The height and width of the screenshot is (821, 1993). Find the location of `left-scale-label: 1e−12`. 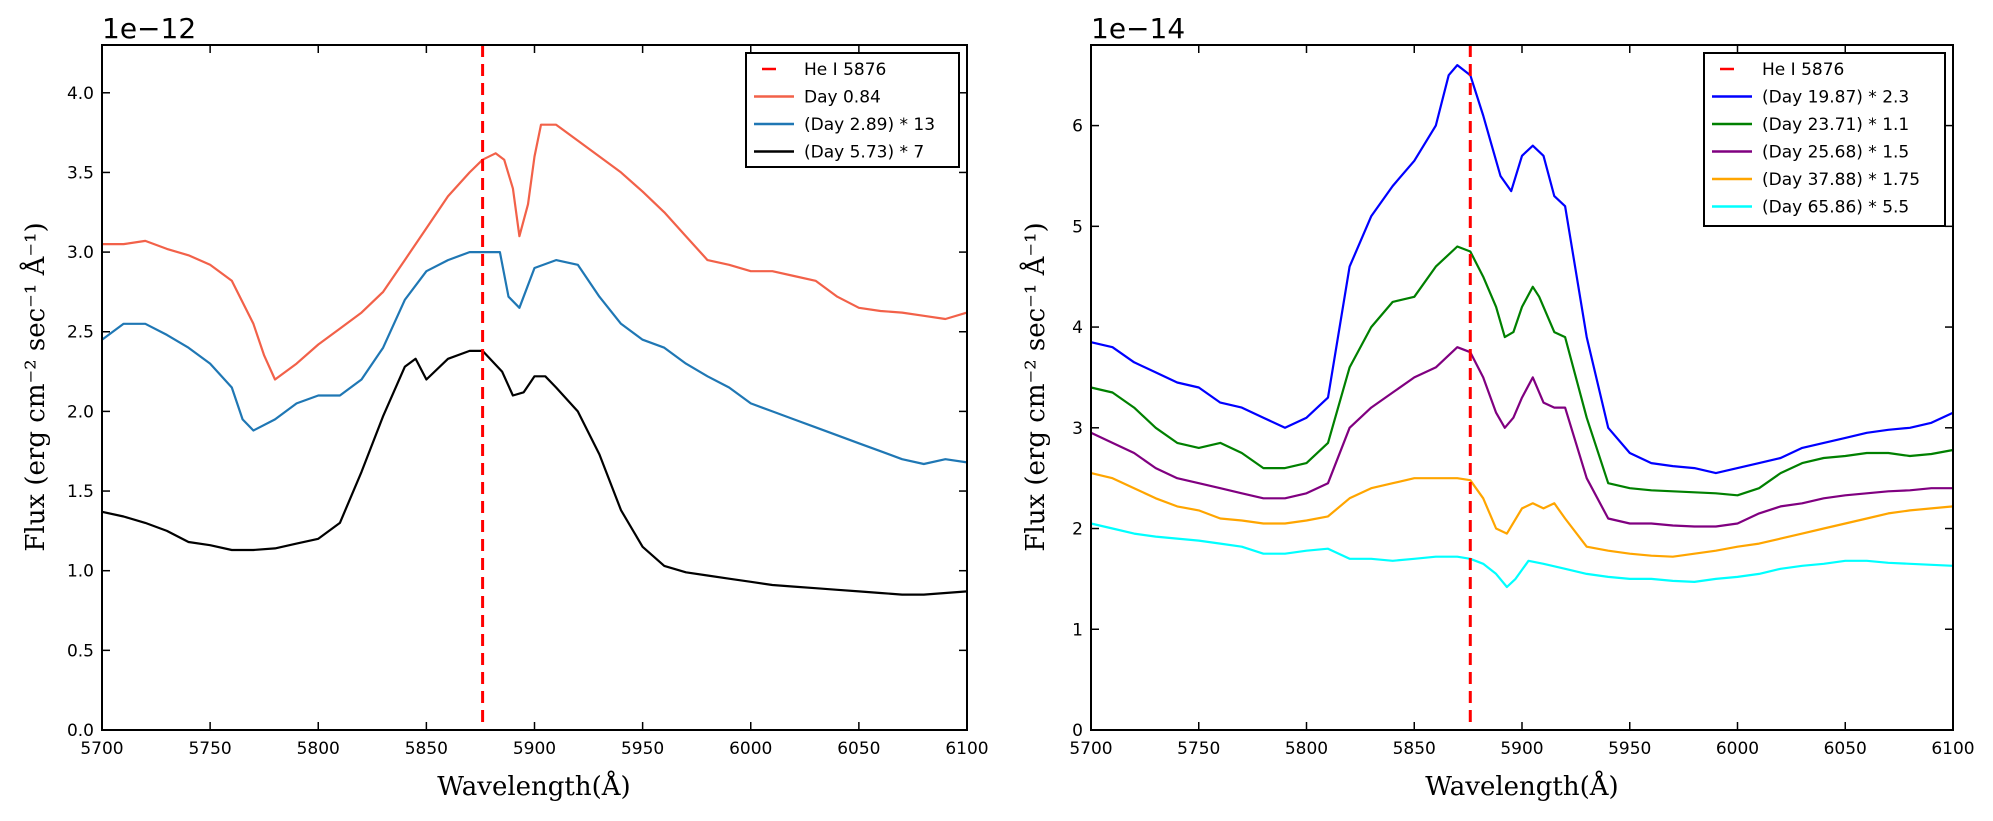

left-scale-label: 1e−12 is located at coordinates (149, 28).